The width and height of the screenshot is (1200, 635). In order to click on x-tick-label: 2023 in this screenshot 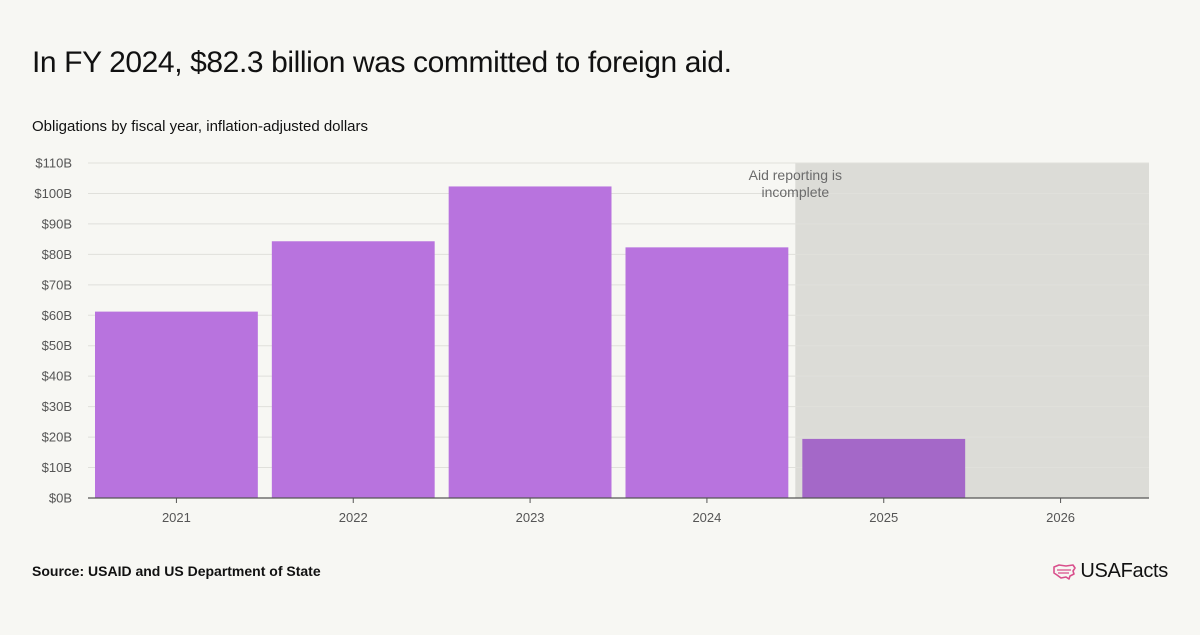, I will do `click(530, 517)`.